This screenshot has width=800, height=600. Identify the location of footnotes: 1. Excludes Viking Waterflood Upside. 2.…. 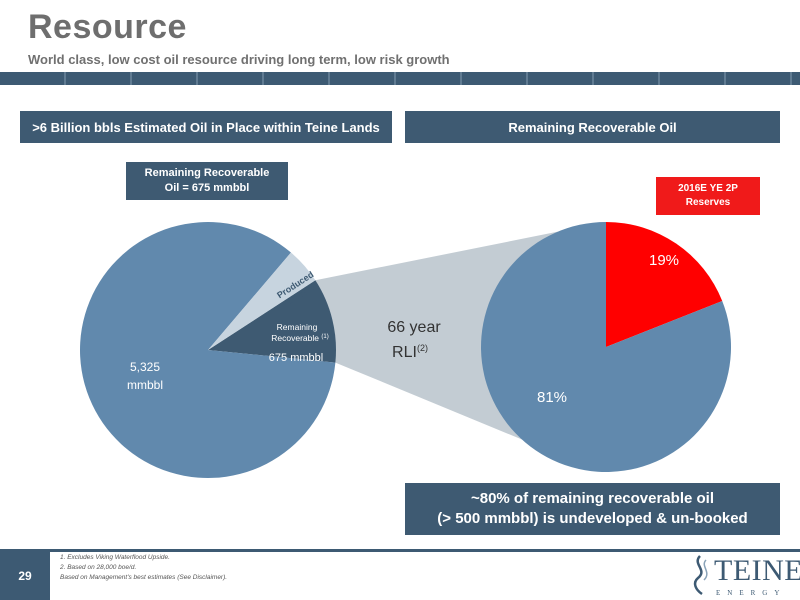
(143, 568).